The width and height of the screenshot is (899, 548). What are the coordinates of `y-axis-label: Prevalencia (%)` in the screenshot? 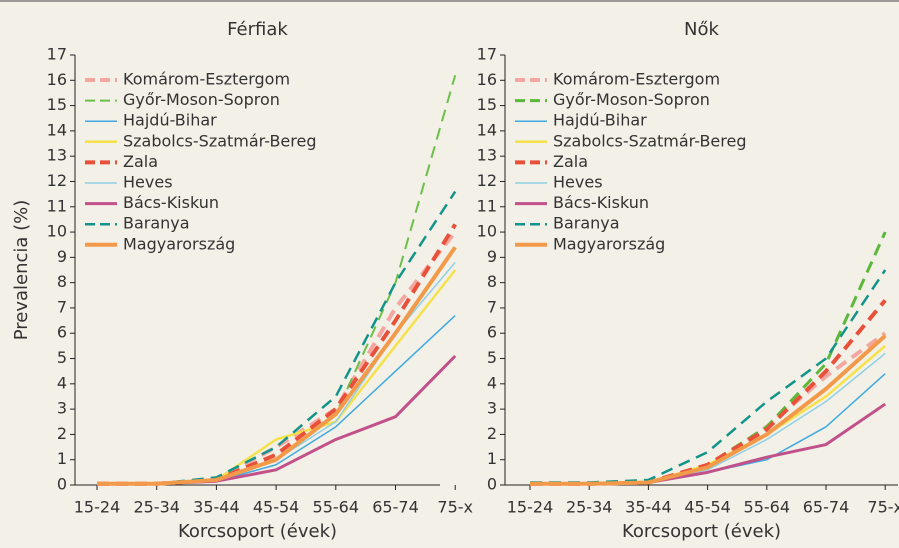 It's located at (21, 270).